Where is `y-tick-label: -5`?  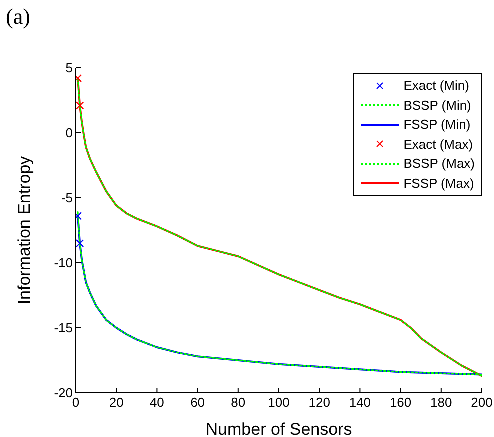
y-tick-label: -5 is located at coordinates (67, 198).